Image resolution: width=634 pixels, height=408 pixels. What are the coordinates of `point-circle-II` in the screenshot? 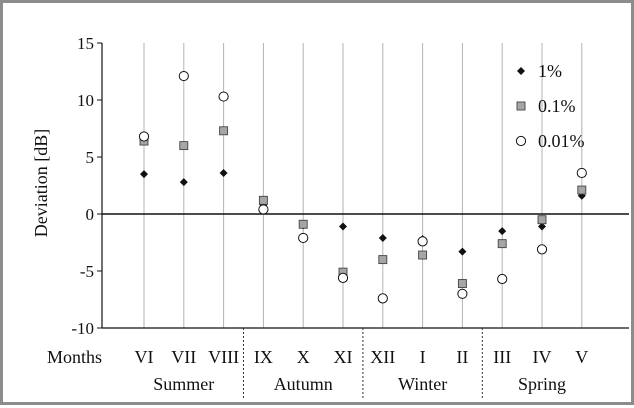 It's located at (462, 293).